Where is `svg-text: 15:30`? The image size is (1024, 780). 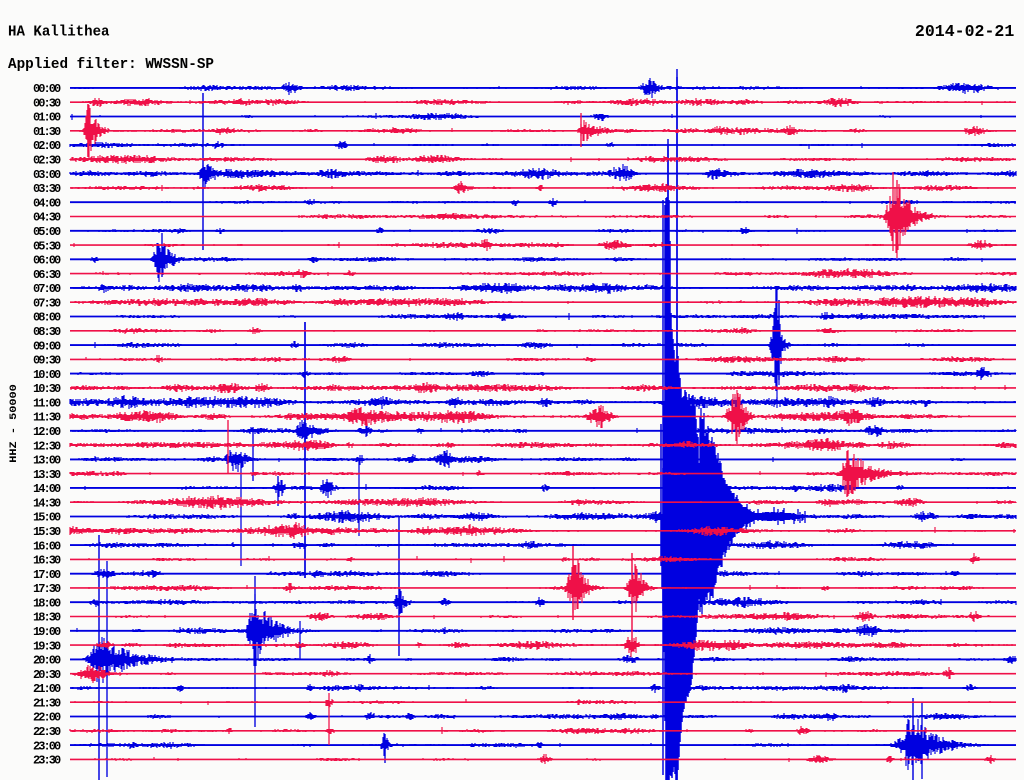 svg-text: 15:30 is located at coordinates (47, 532).